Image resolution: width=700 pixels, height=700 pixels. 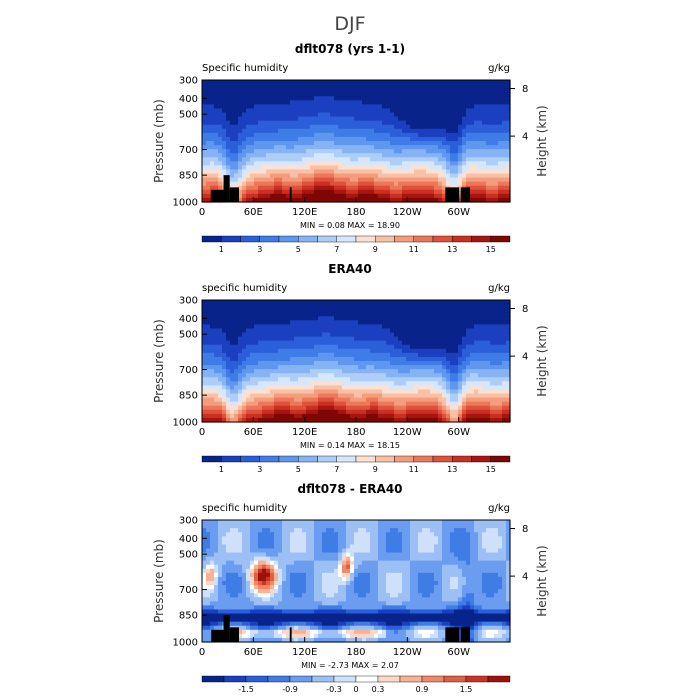 What do you see at coordinates (188, 396) in the screenshot?
I see `y-tick-label: 850` at bounding box center [188, 396].